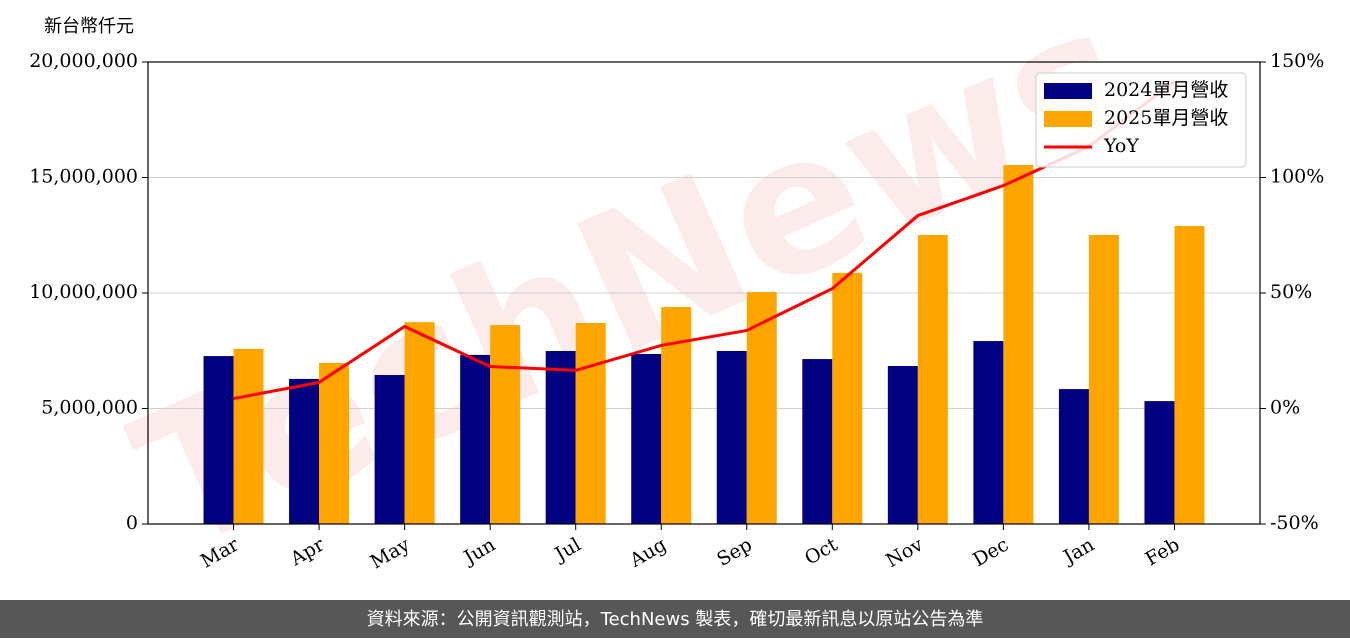 This screenshot has height=642, width=1350. I want to click on x-tick-label: Jun, so click(479, 552).